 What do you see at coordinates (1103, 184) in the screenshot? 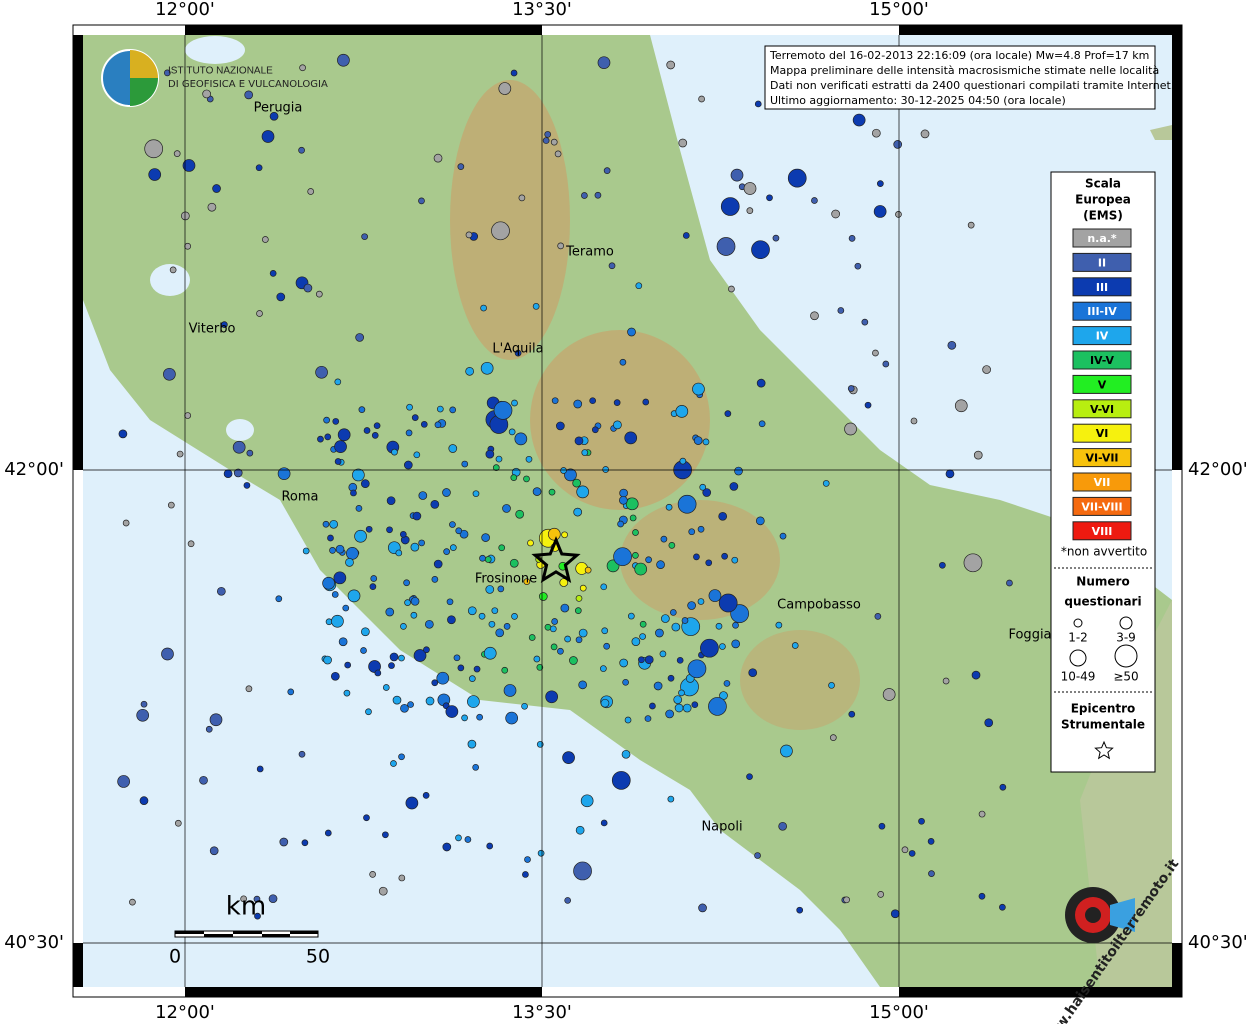
I see `legend-title: Scala` at bounding box center [1103, 184].